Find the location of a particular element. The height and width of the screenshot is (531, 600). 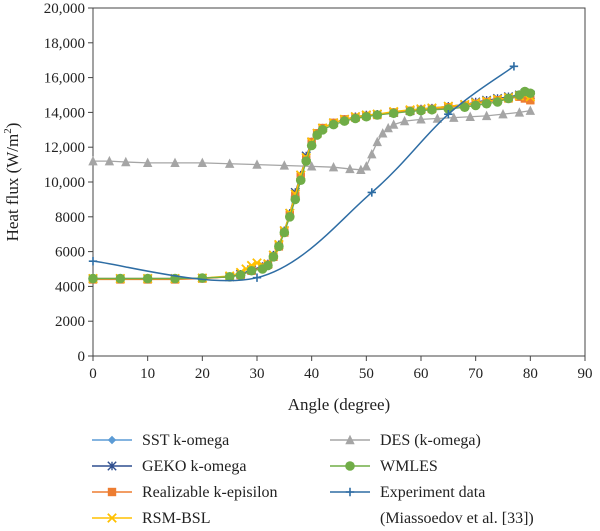

legend-item: RSM-BSL is located at coordinates (151, 518).